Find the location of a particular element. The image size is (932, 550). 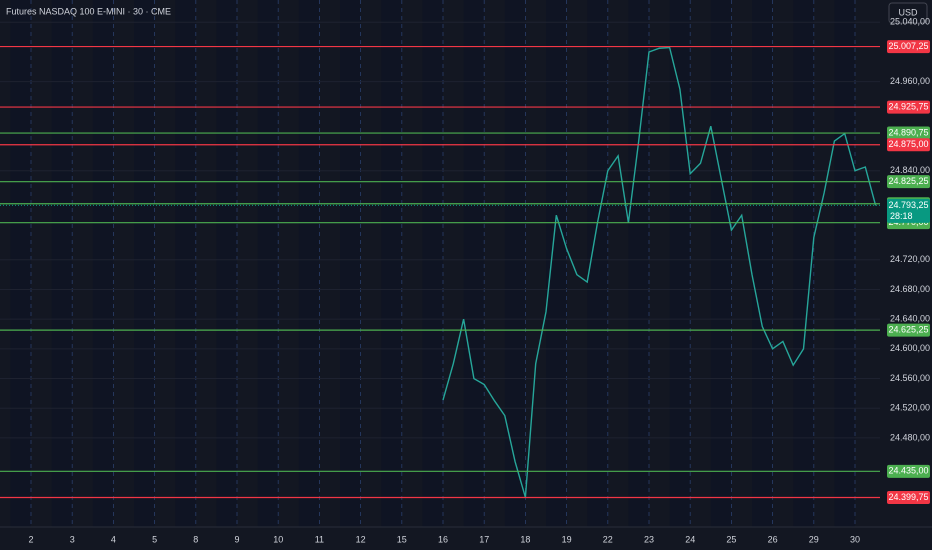

x-tick-label: 23 is located at coordinates (649, 539).